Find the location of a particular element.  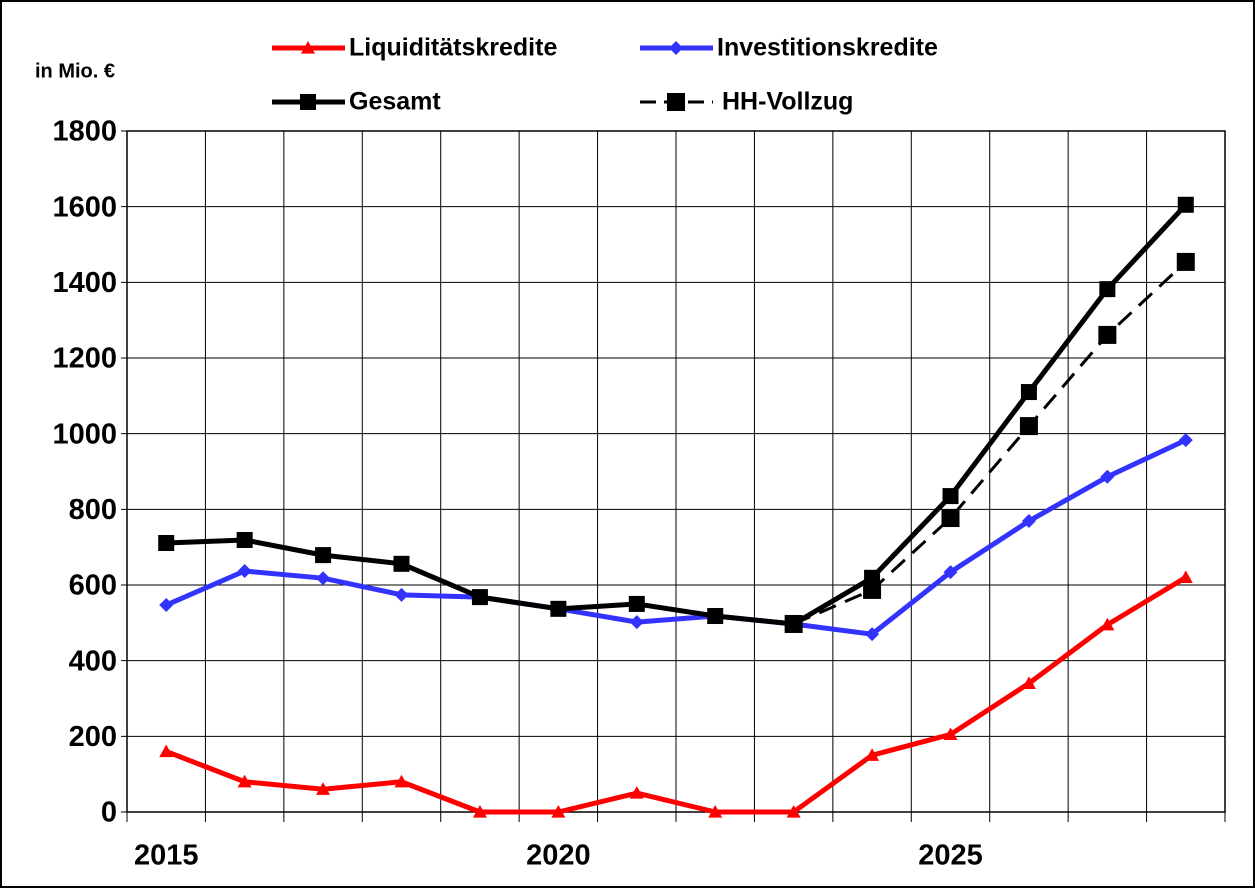

y-tick-label: 1400 is located at coordinates (84, 283).